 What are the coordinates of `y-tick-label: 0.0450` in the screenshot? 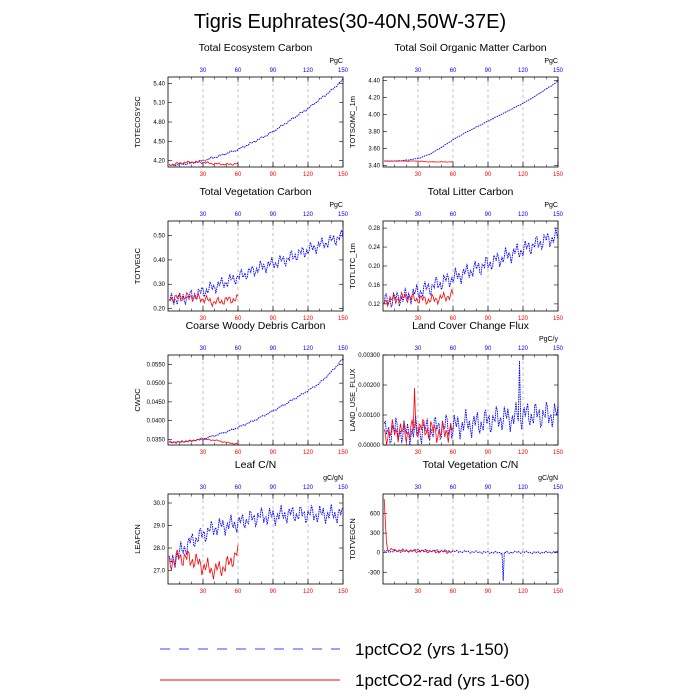 It's located at (156, 403).